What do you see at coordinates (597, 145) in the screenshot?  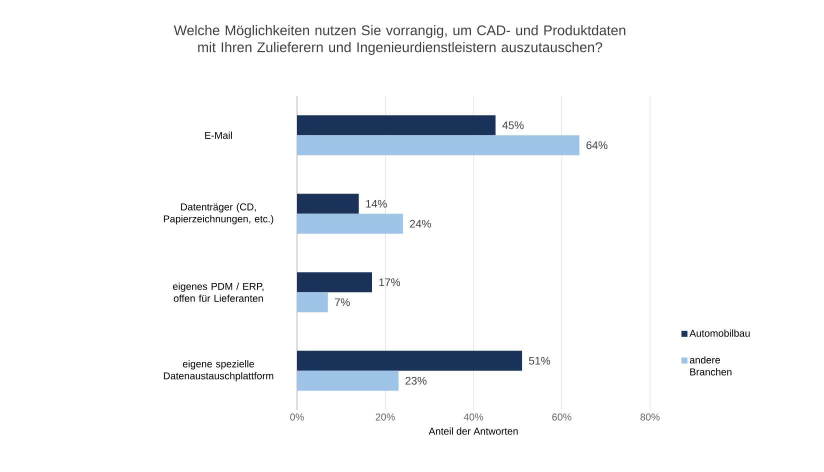 I see `data-label: 64%` at bounding box center [597, 145].